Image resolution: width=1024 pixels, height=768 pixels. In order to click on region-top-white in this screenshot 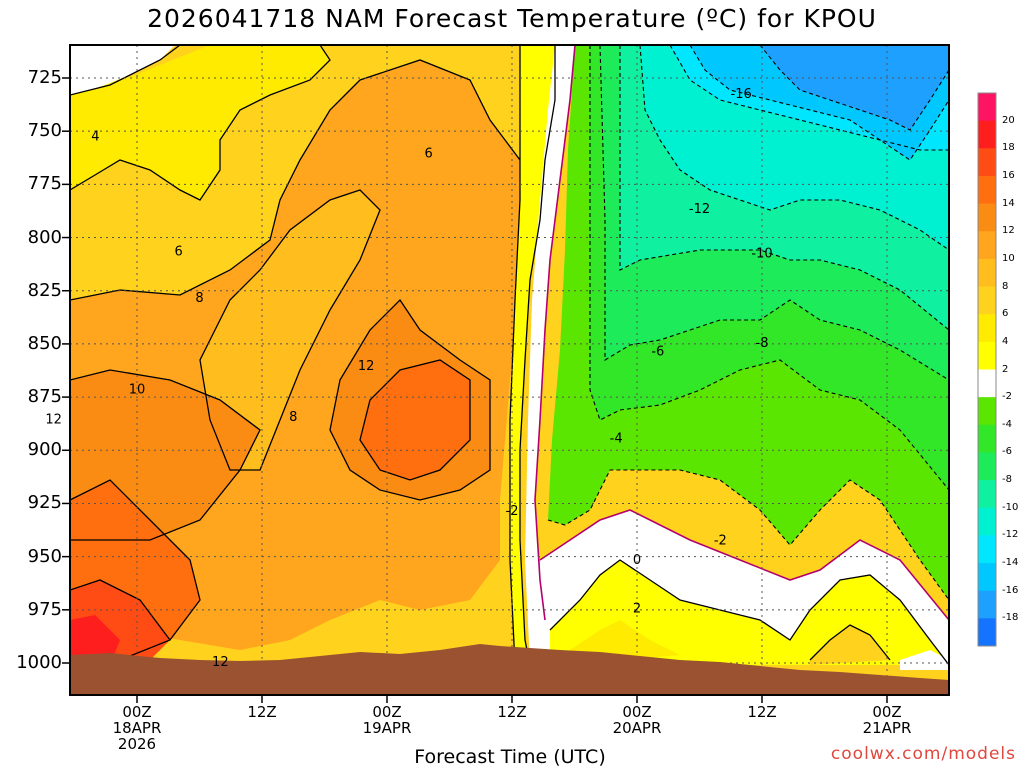, I will do `click(122, 70)`.